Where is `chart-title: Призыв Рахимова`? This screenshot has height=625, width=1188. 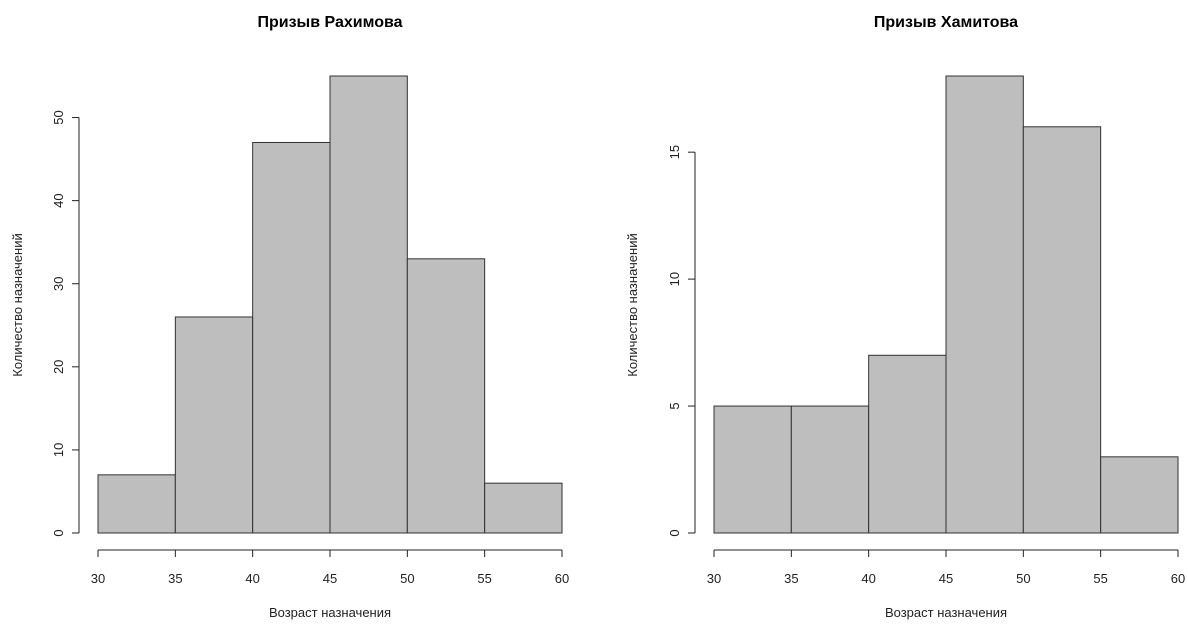 chart-title: Призыв Рахимова is located at coordinates (329, 22).